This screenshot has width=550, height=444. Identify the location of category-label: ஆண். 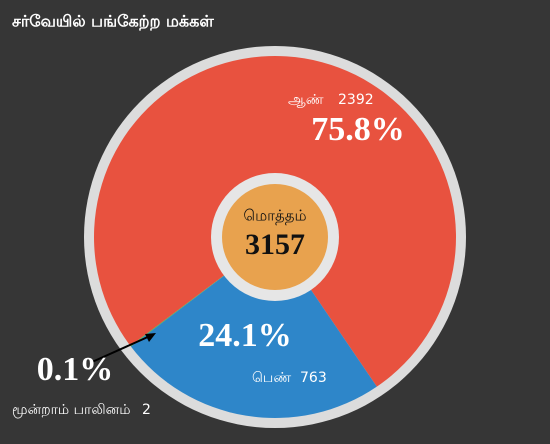
(306, 100).